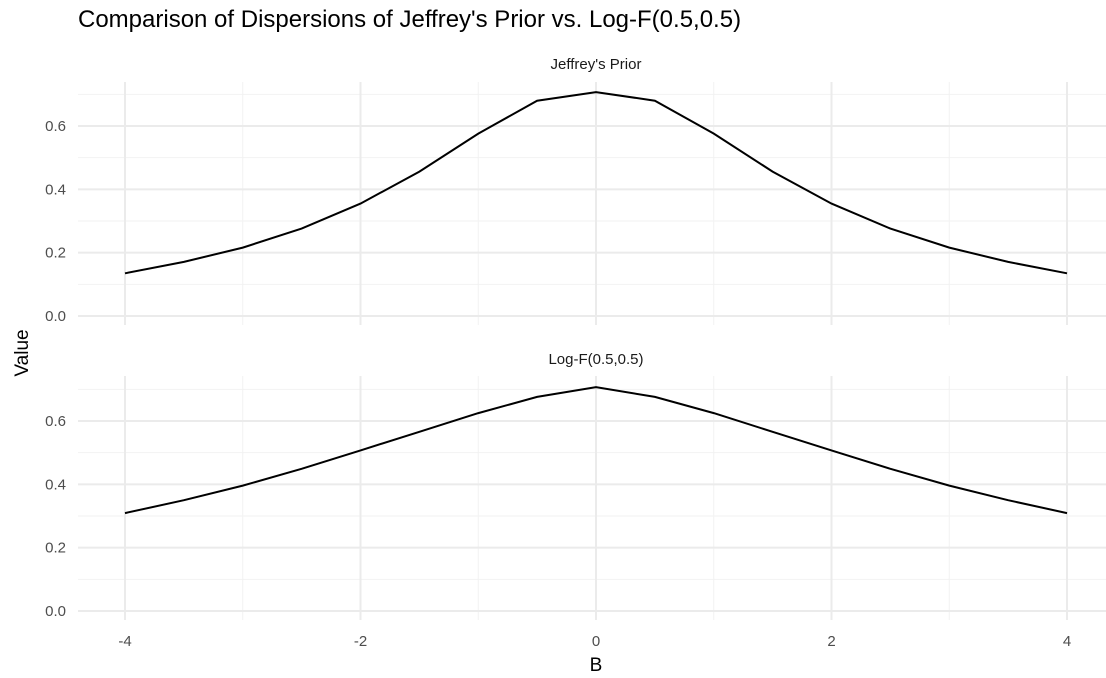 This screenshot has height=678, width=1106. Describe the element at coordinates (1067, 641) in the screenshot. I see `x-tick-label: 4` at that location.